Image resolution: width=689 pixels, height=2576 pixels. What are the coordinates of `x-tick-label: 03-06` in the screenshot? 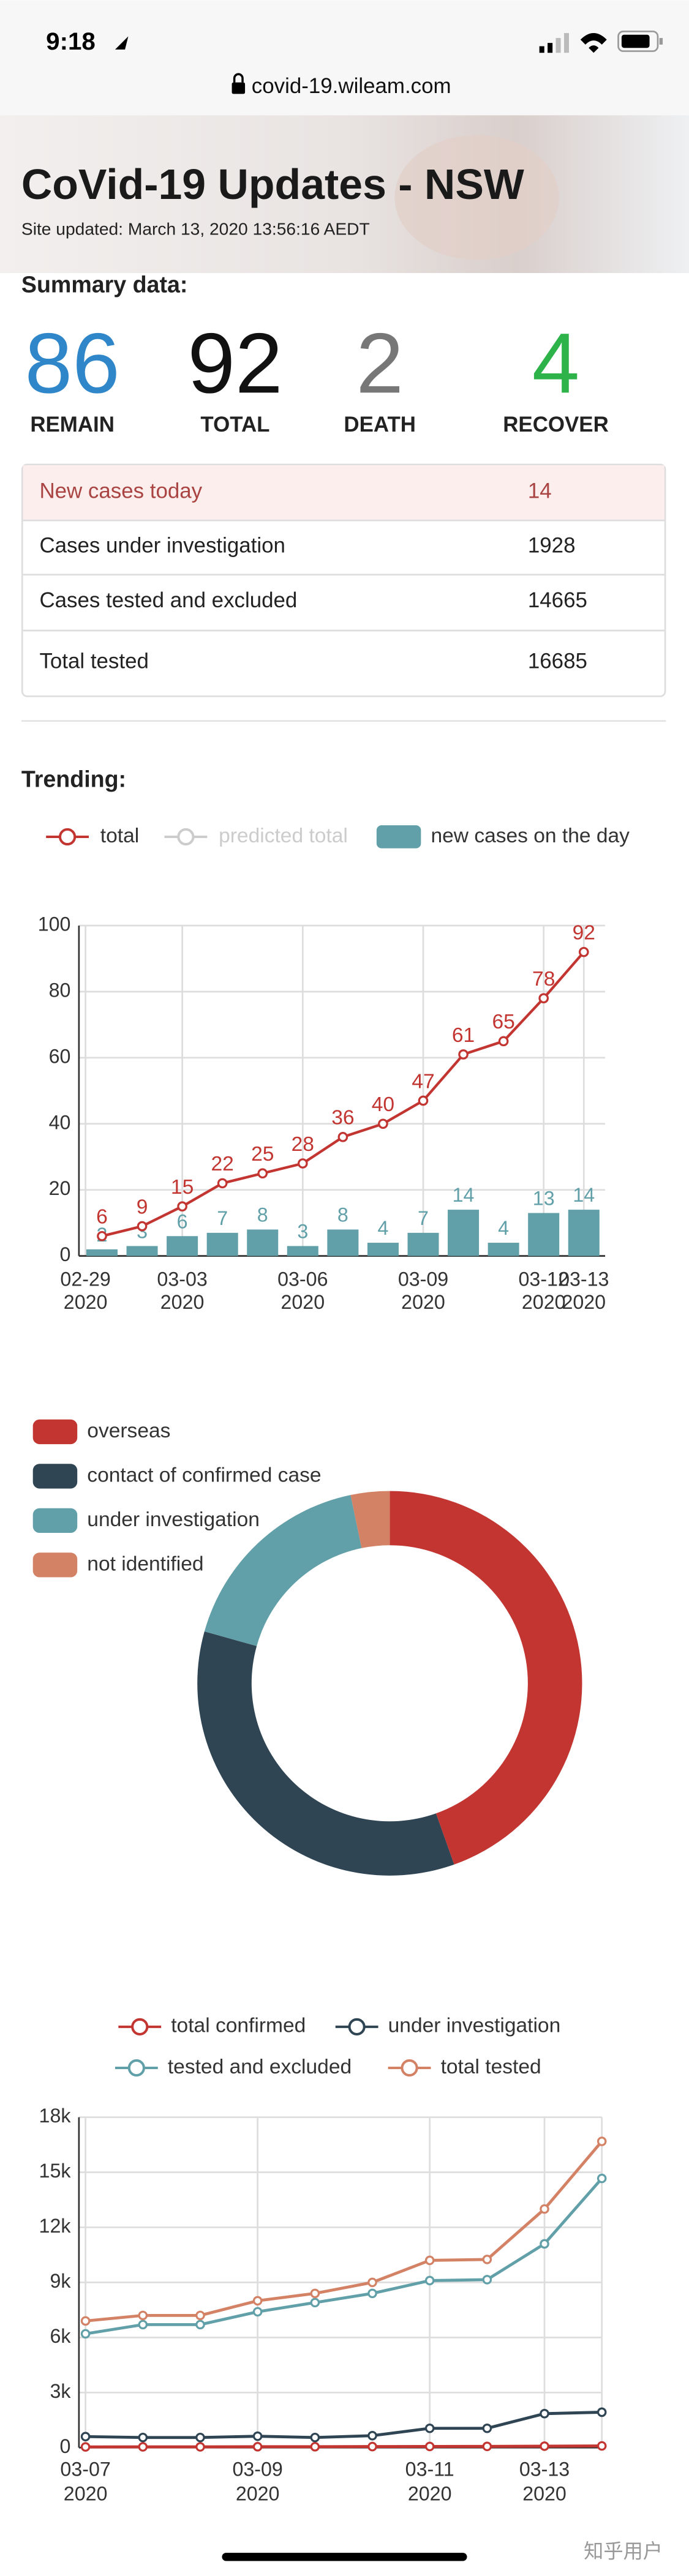 It's located at (303, 1279).